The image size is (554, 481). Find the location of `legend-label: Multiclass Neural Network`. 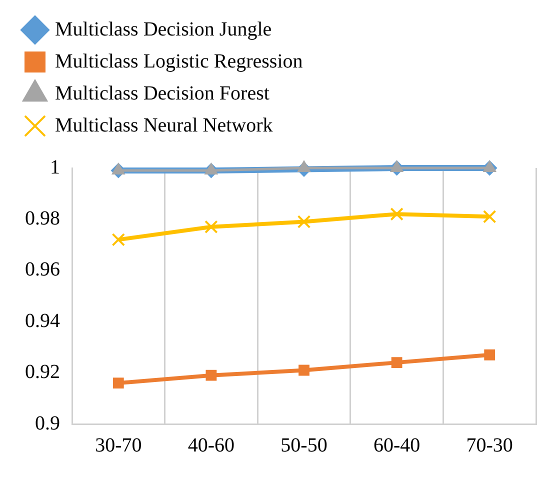

legend-label: Multiclass Neural Network is located at coordinates (164, 125).